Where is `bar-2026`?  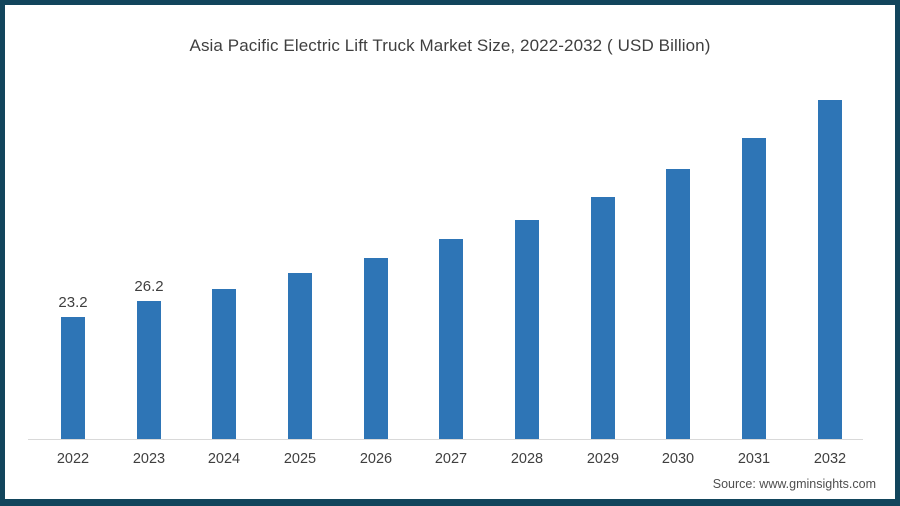 bar-2026 is located at coordinates (376, 348).